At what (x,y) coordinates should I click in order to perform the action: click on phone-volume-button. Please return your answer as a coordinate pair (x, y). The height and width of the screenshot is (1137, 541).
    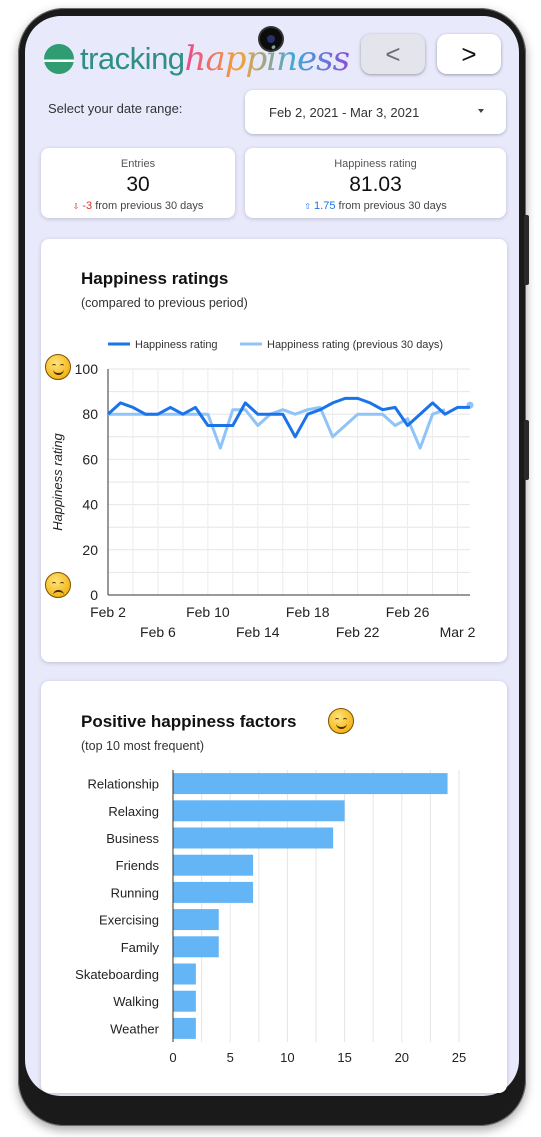
    Looking at the image, I should click on (526, 250).